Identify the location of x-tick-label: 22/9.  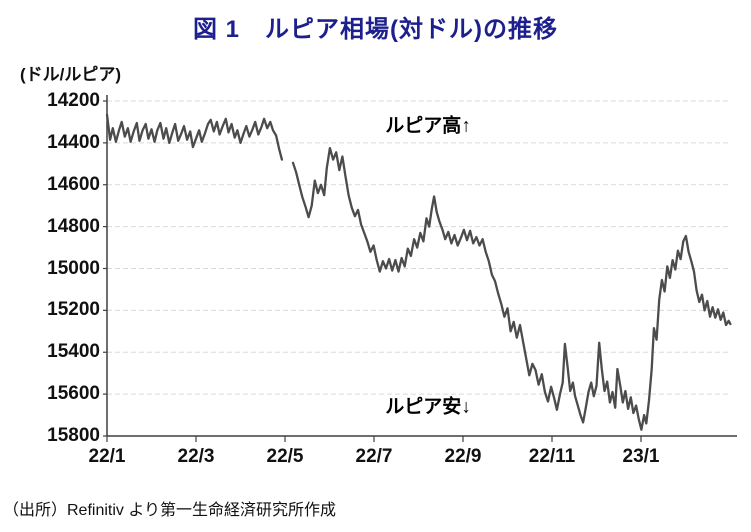
(463, 456).